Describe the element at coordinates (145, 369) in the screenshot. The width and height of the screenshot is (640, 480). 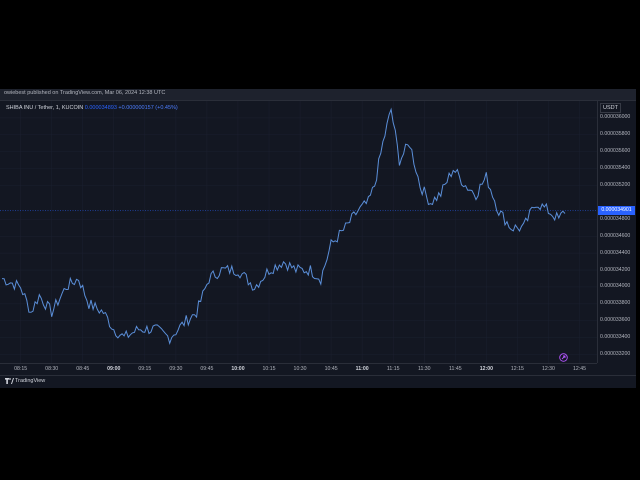
I see `time-tick-label: 09:15` at that location.